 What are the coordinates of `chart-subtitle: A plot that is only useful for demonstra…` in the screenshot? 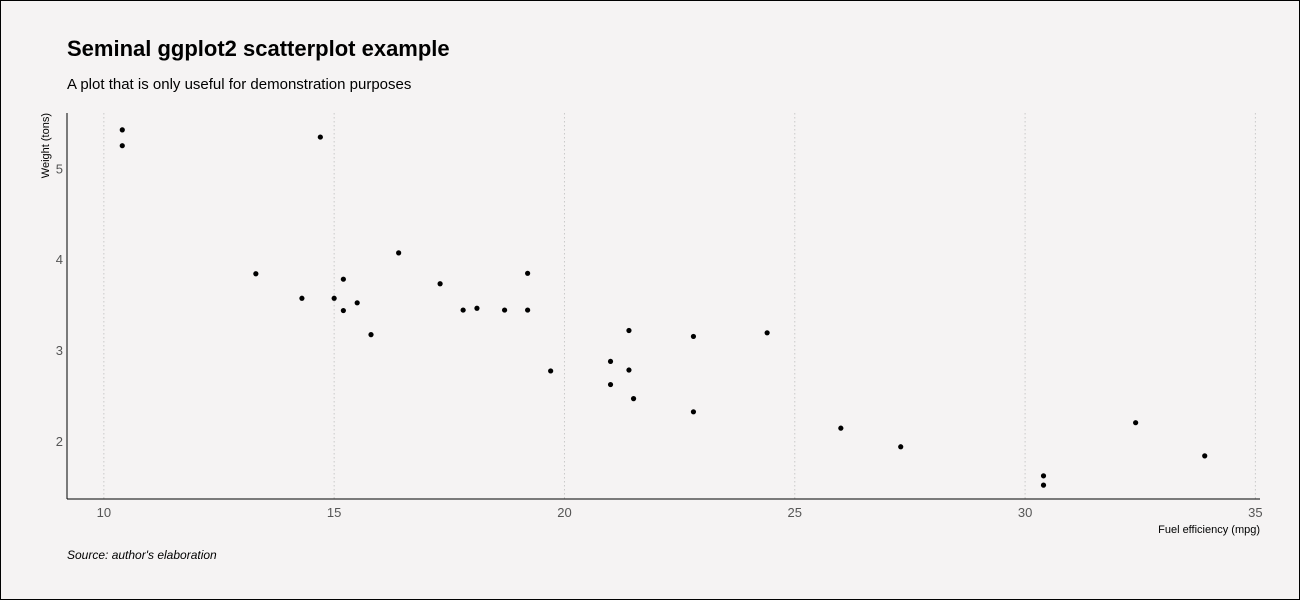 It's located at (239, 84).